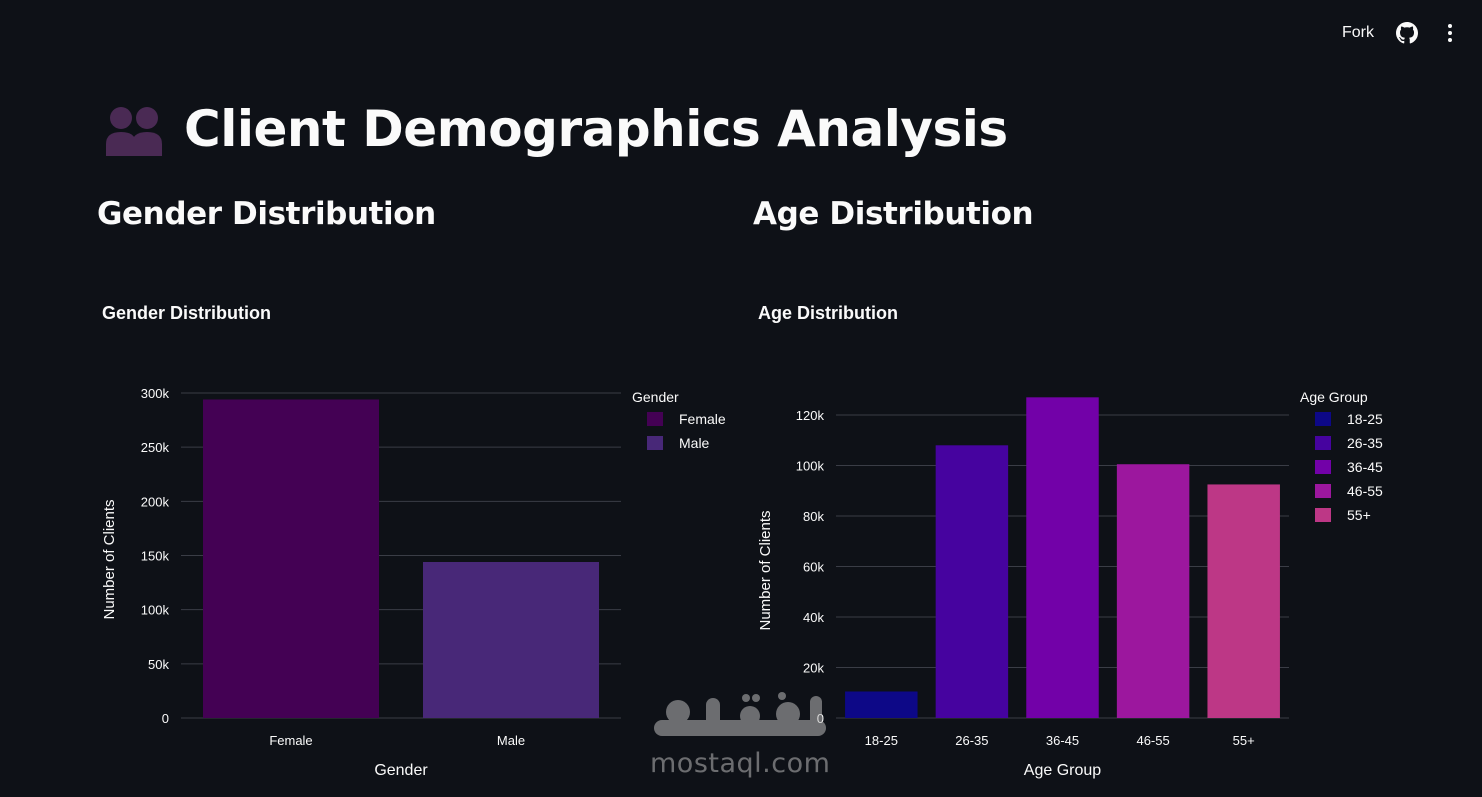 The width and height of the screenshot is (1482, 797). I want to click on page-title-text: Client Demographics Analysis, so click(596, 129).